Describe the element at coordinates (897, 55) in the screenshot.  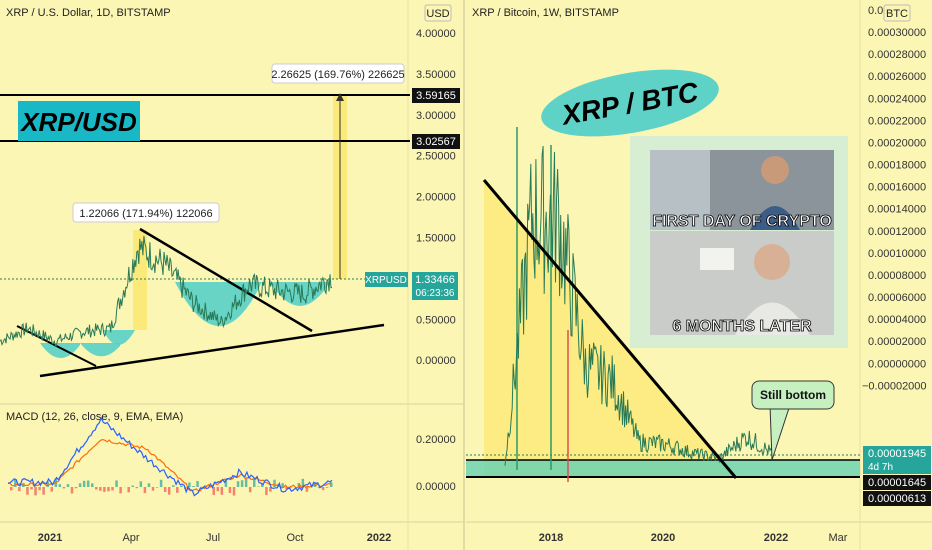
I see `right-y-tick: 0.00028000` at that location.